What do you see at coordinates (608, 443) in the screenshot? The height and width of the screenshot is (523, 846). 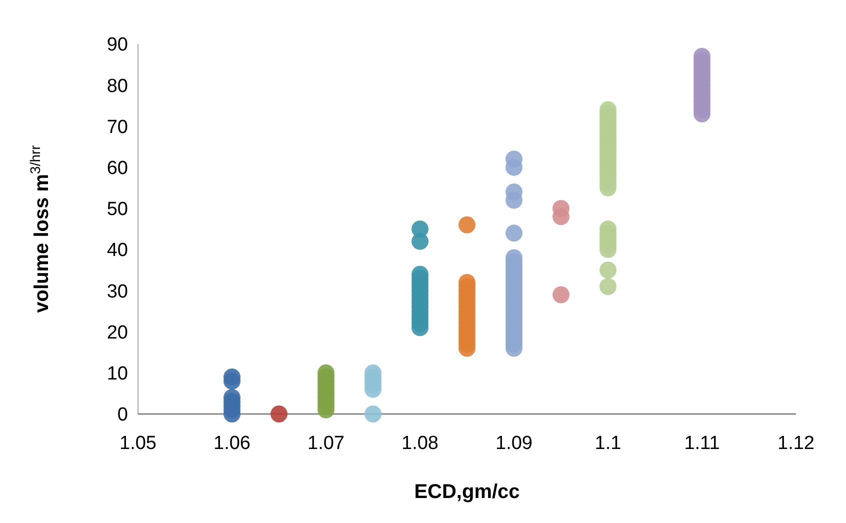 I see `x-tick-label: 1.1` at bounding box center [608, 443].